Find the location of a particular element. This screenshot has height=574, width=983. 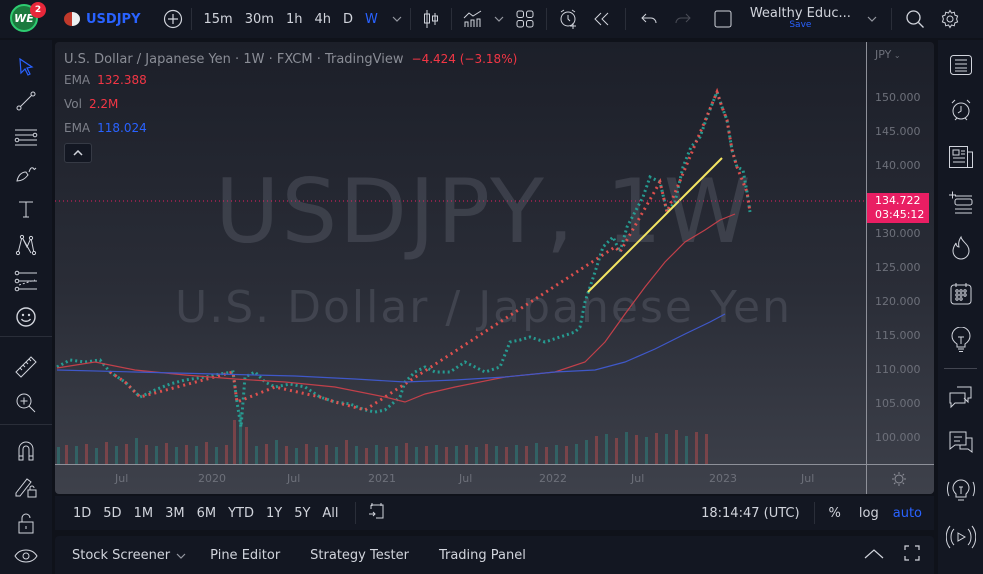

trendline-tool is located at coordinates (26, 101).